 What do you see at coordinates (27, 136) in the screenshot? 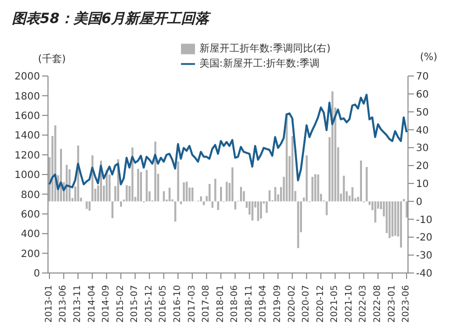
I see `y-tick-label: 1400` at bounding box center [27, 136].